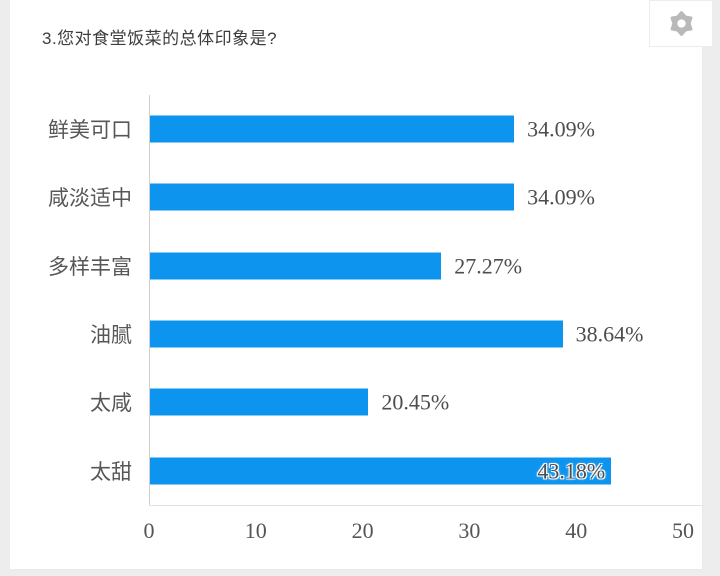  What do you see at coordinates (90, 267) in the screenshot?
I see `category-label: 多样丰富` at bounding box center [90, 267].